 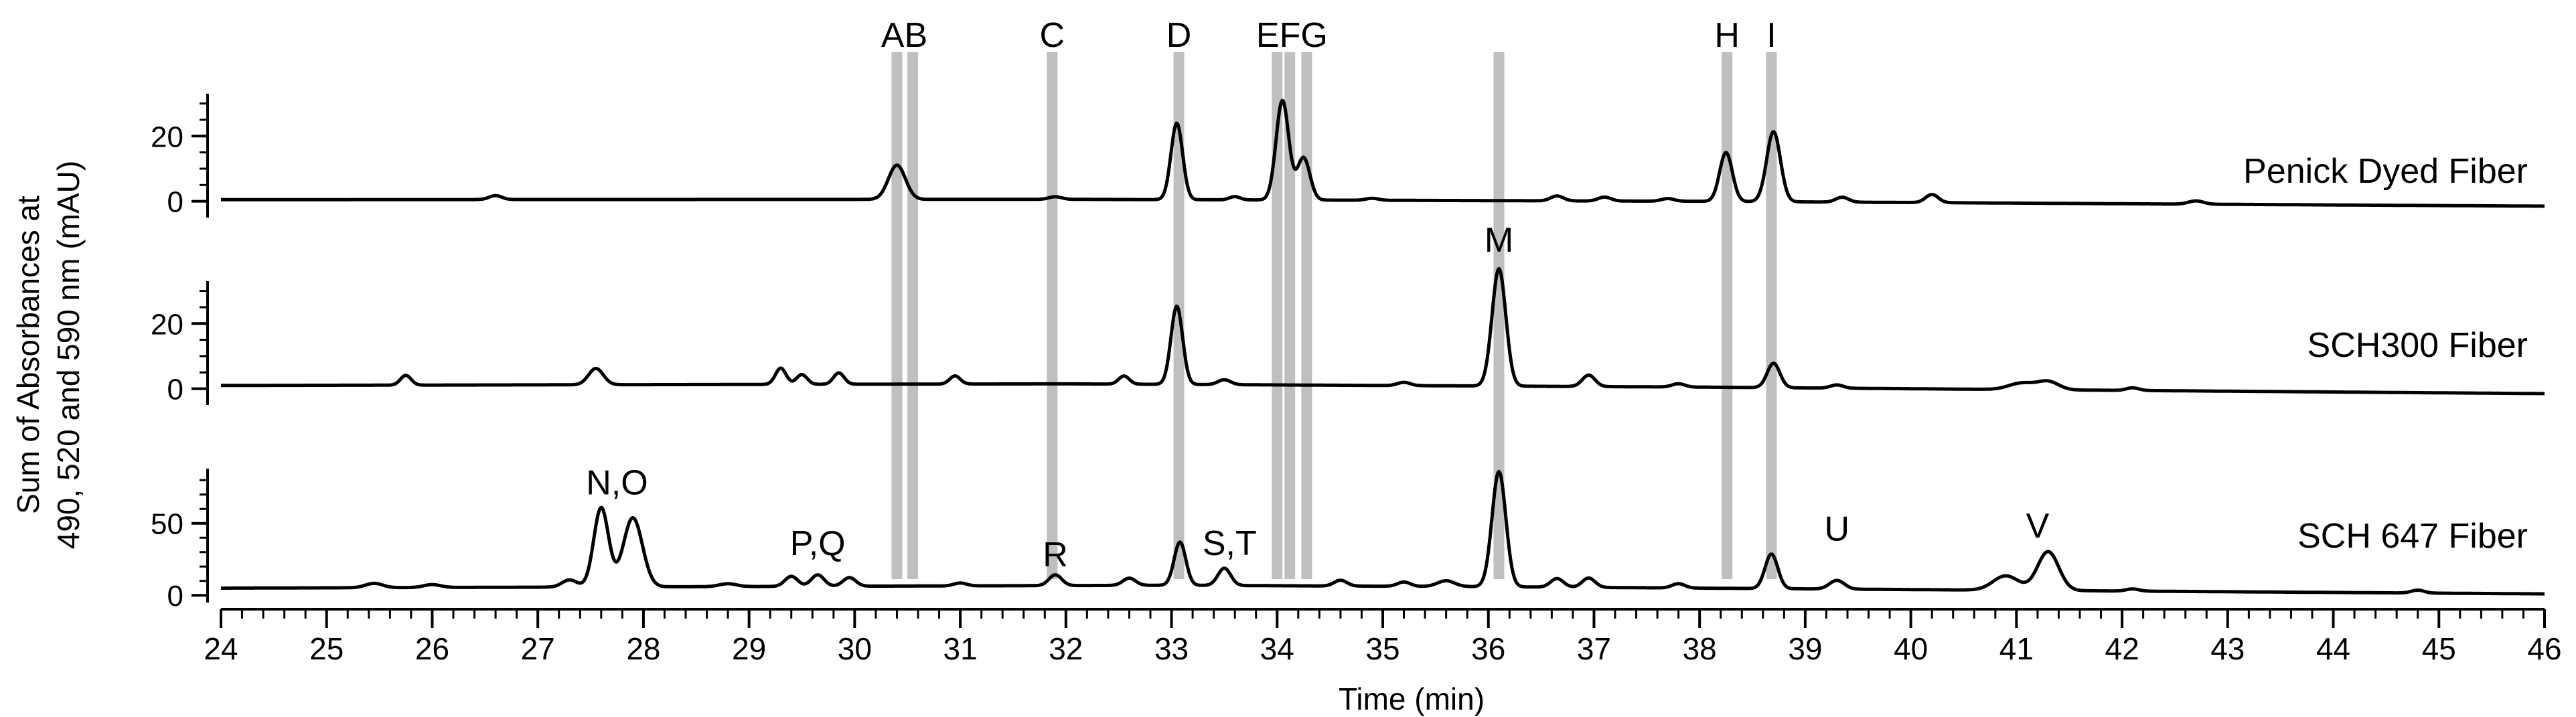 I want to click on x-tick-label: 33, so click(x=1171, y=648).